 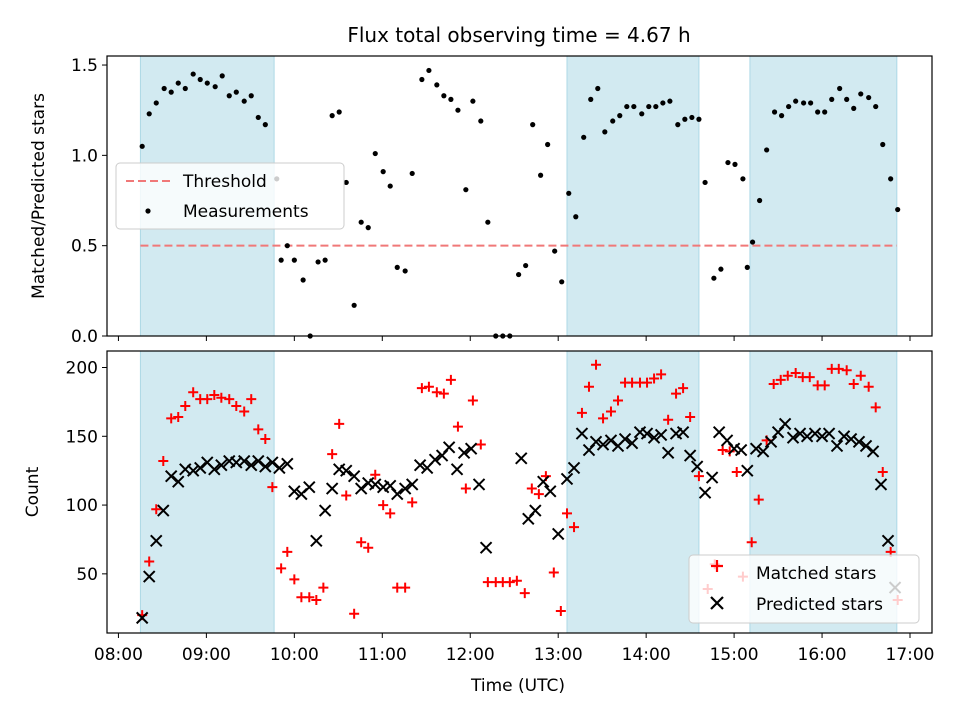 What do you see at coordinates (84, 156) in the screenshot?
I see `y-tick-label: 1.0` at bounding box center [84, 156].